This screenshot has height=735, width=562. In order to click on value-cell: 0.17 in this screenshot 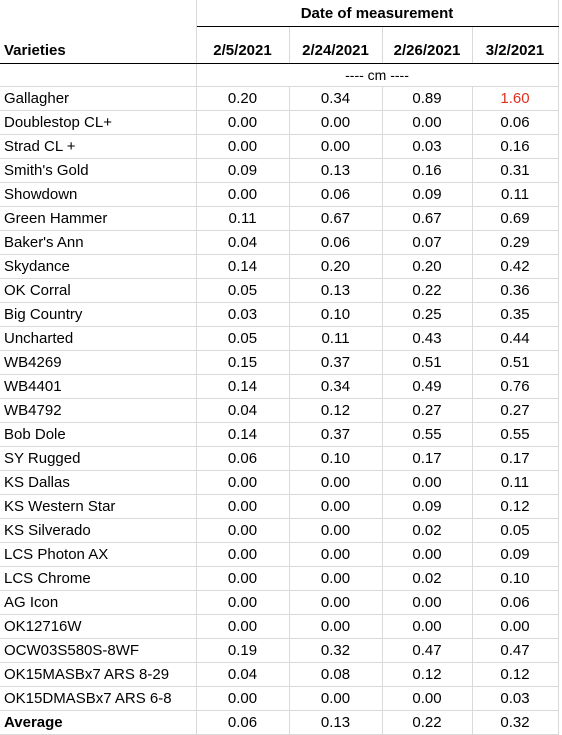, I will do `click(515, 458)`.